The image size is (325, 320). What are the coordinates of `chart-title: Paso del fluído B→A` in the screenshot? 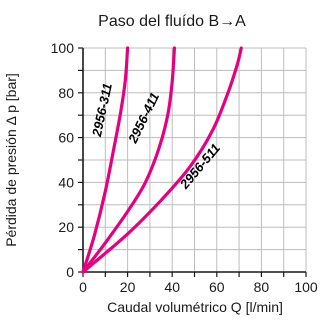 It's located at (172, 21).